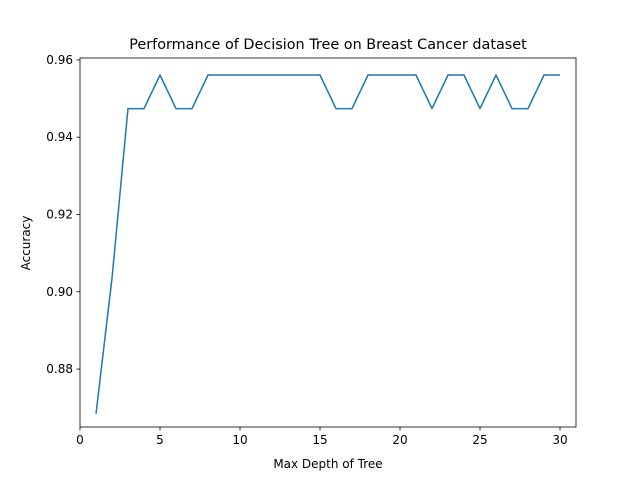  What do you see at coordinates (559, 440) in the screenshot?
I see `x-tick-label: 30` at bounding box center [559, 440].